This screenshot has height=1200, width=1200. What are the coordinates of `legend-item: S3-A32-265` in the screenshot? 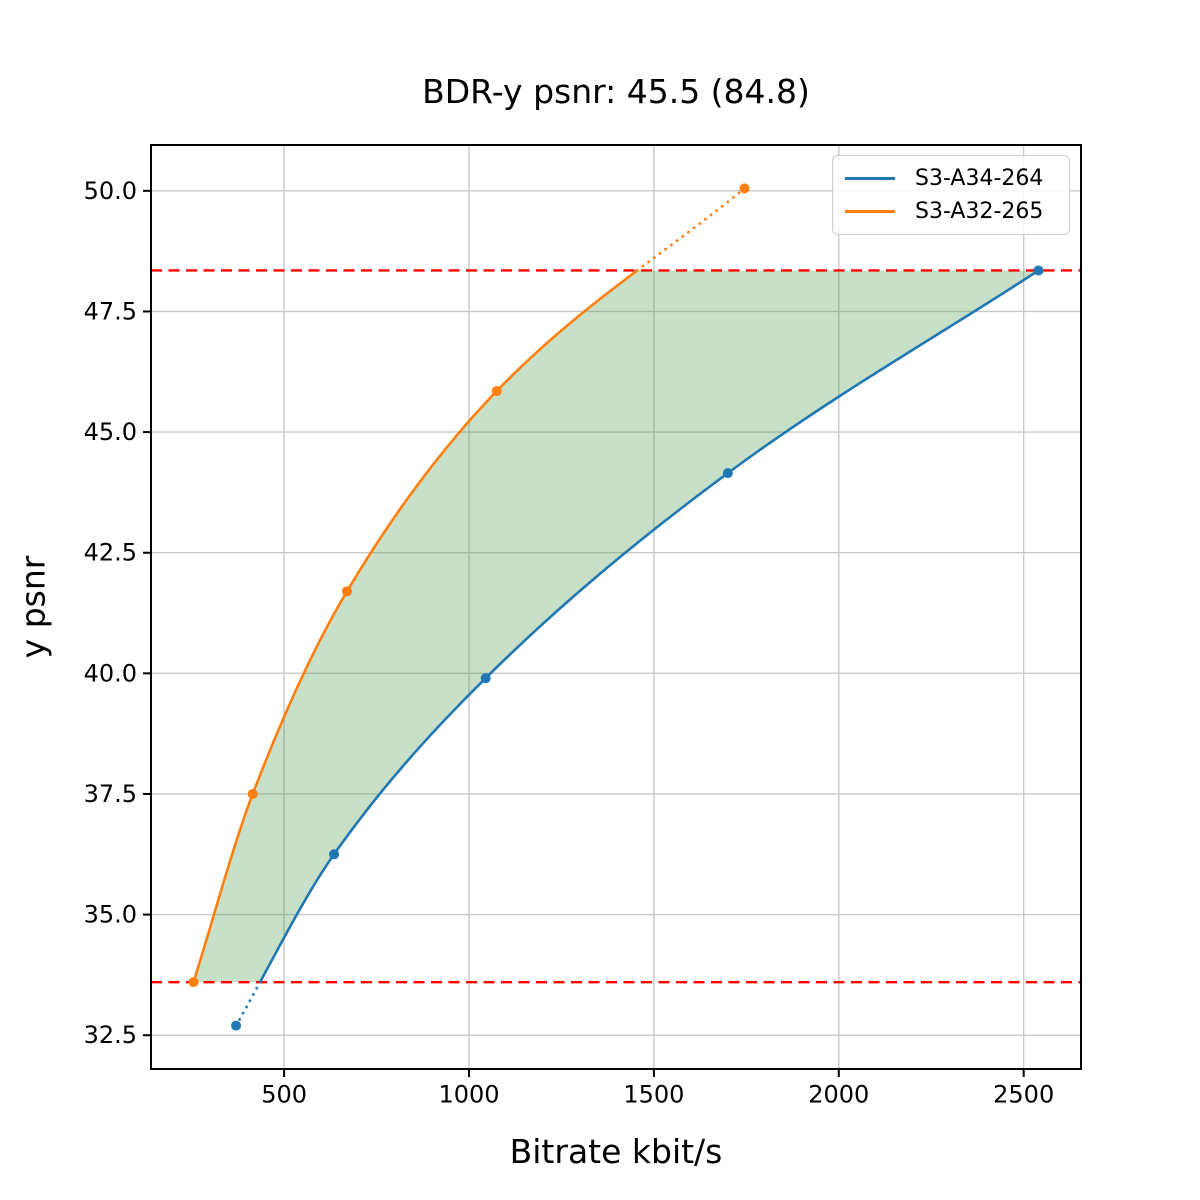 It's located at (951, 211).